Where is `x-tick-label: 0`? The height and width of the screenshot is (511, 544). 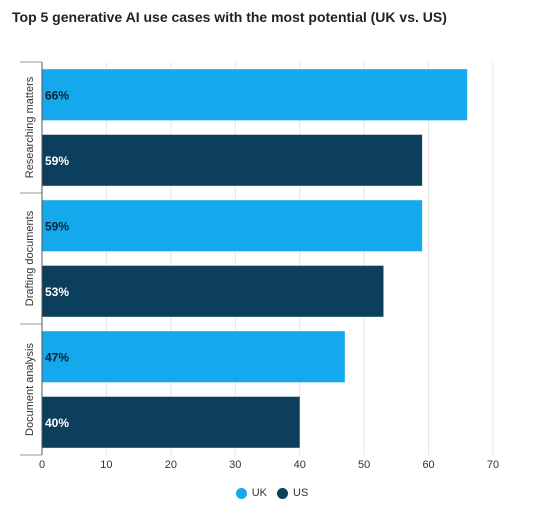
x-tick-label: 0 is located at coordinates (42, 465).